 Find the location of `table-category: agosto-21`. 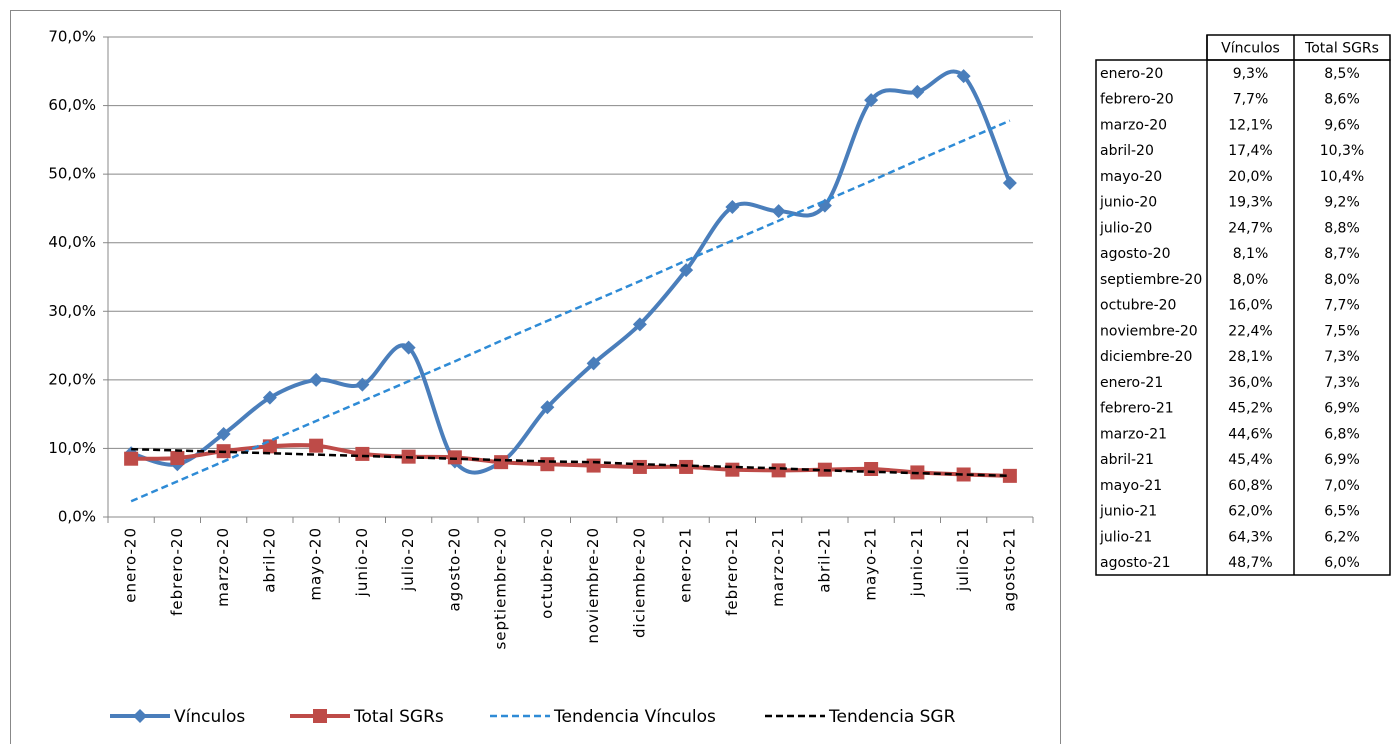

table-category: agosto-21 is located at coordinates (1135, 563).